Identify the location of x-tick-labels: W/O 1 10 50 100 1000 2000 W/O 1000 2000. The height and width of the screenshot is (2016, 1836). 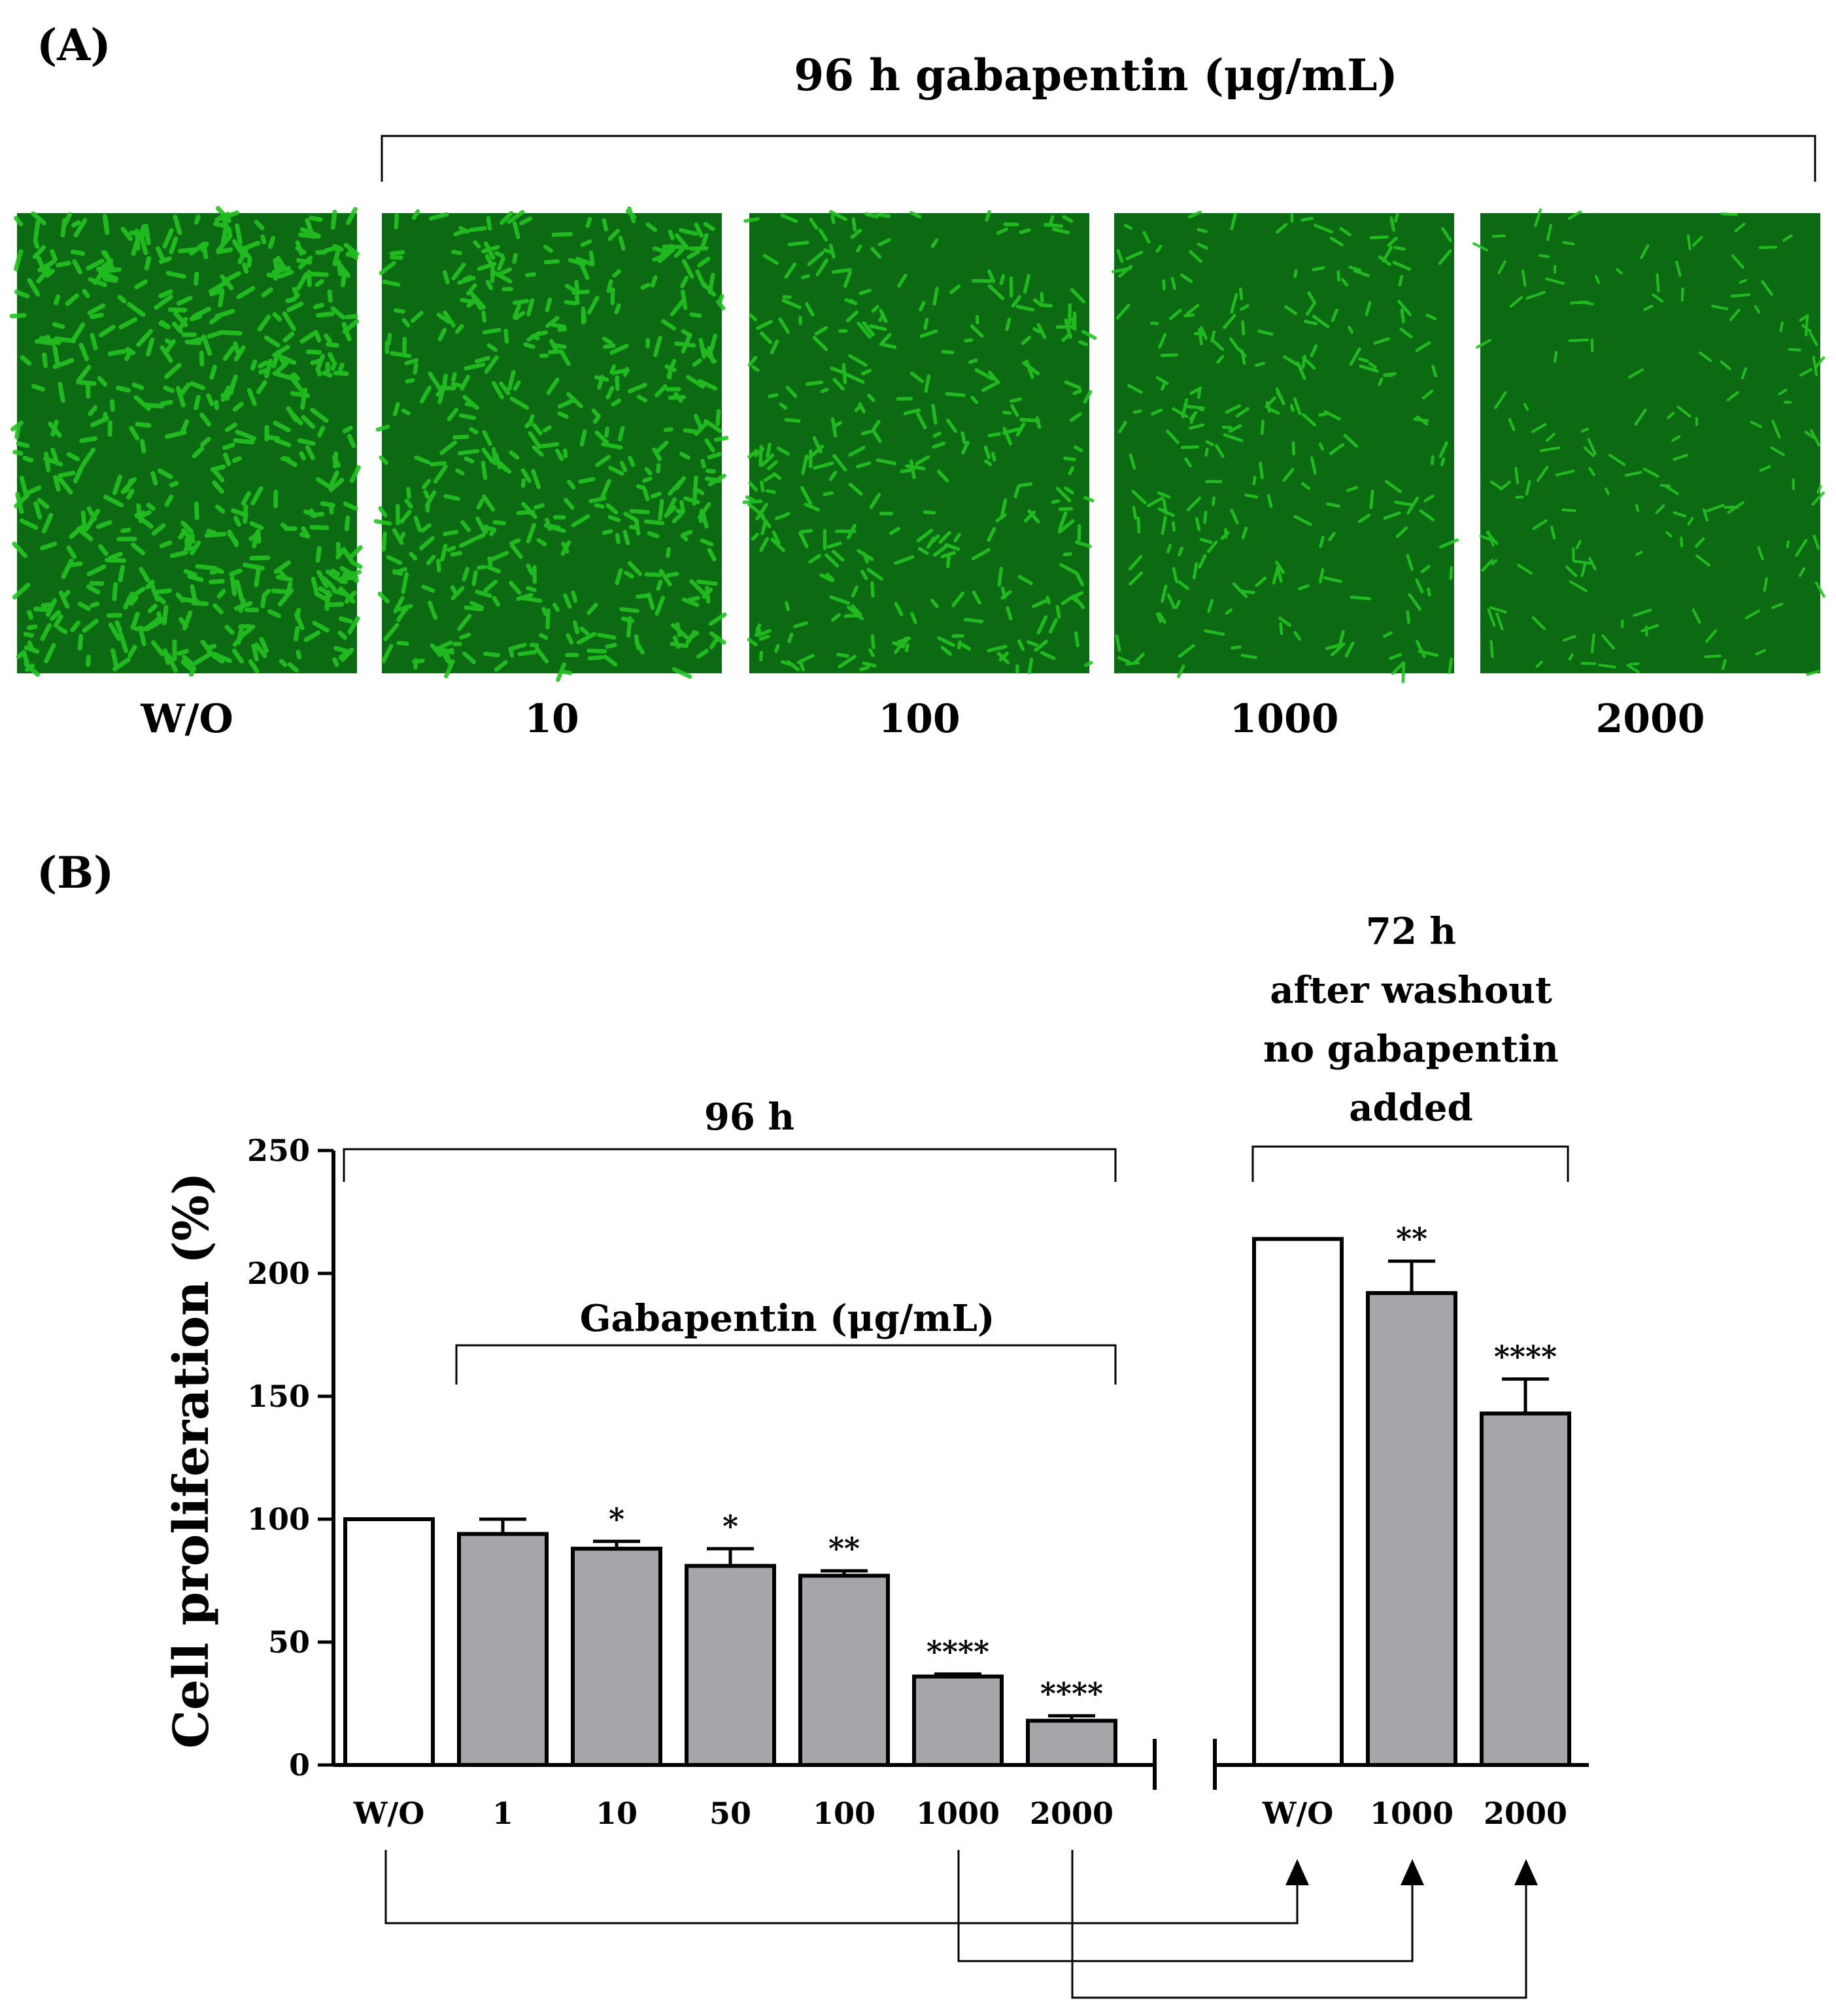
(960, 1813).